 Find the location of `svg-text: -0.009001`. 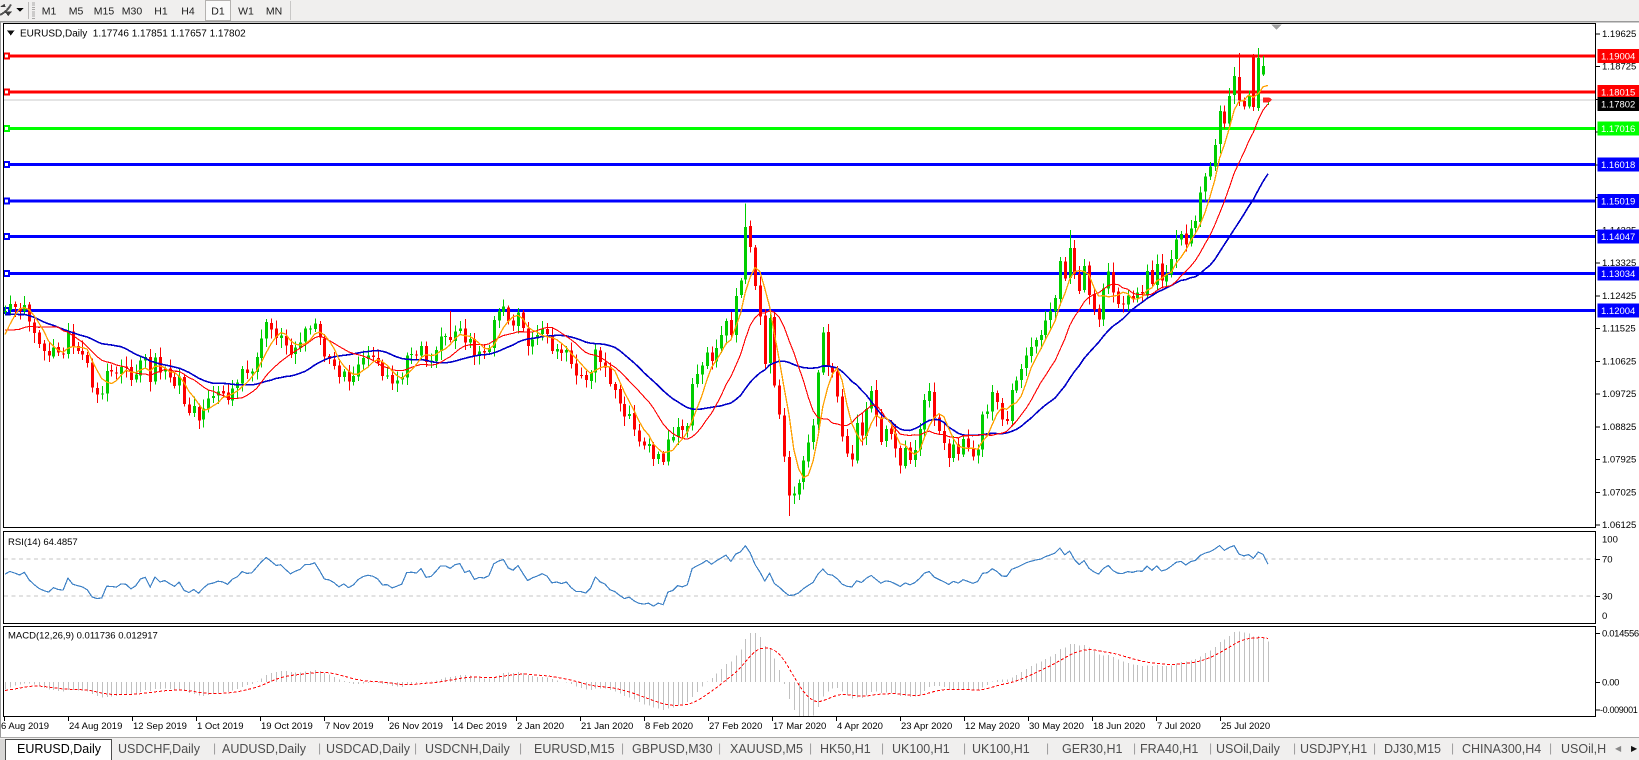

svg-text: -0.009001 is located at coordinates (1619, 710).